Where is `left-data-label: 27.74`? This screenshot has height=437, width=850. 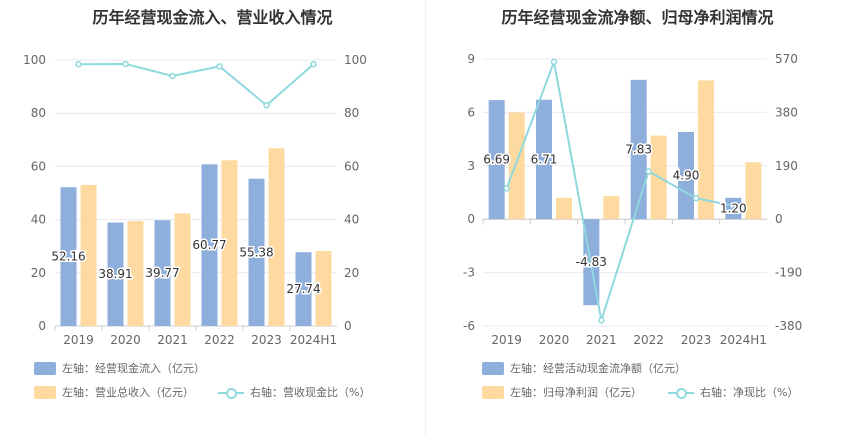
left-data-label: 27.74 is located at coordinates (303, 289).